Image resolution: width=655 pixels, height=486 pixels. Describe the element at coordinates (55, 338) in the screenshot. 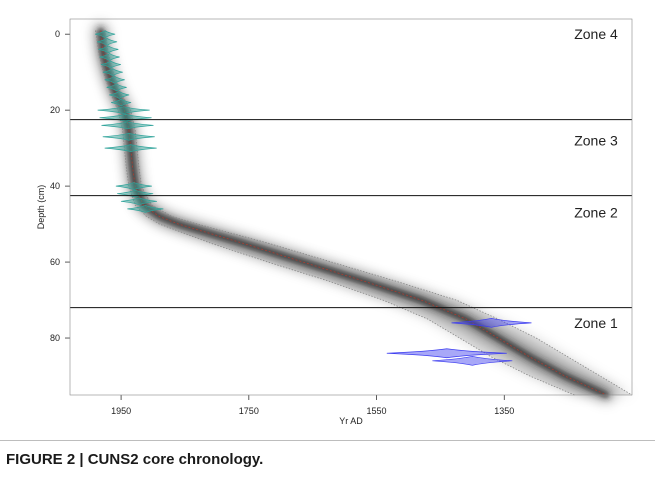

I see `y-tick-label-4: 80` at that location.